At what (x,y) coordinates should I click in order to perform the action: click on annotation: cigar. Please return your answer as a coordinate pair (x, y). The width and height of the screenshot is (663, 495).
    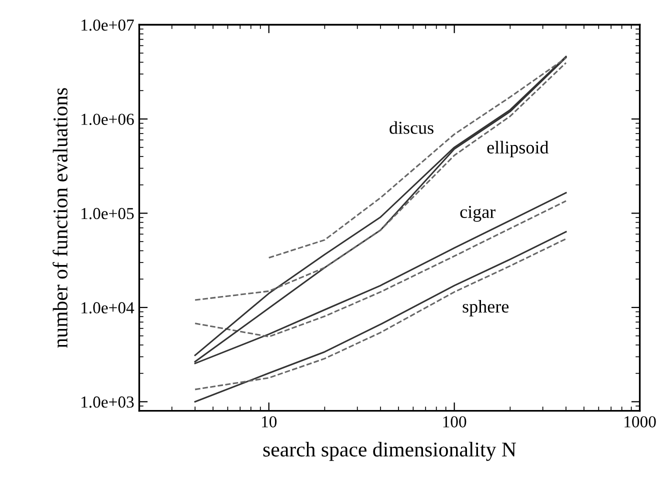
    Looking at the image, I should click on (478, 214).